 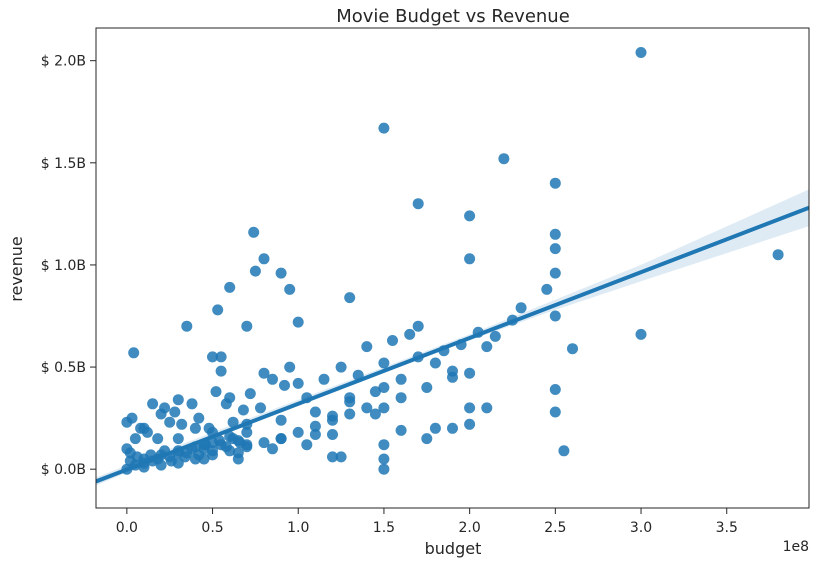 What do you see at coordinates (16, 269) in the screenshot?
I see `y-axis-label: revenue` at bounding box center [16, 269].